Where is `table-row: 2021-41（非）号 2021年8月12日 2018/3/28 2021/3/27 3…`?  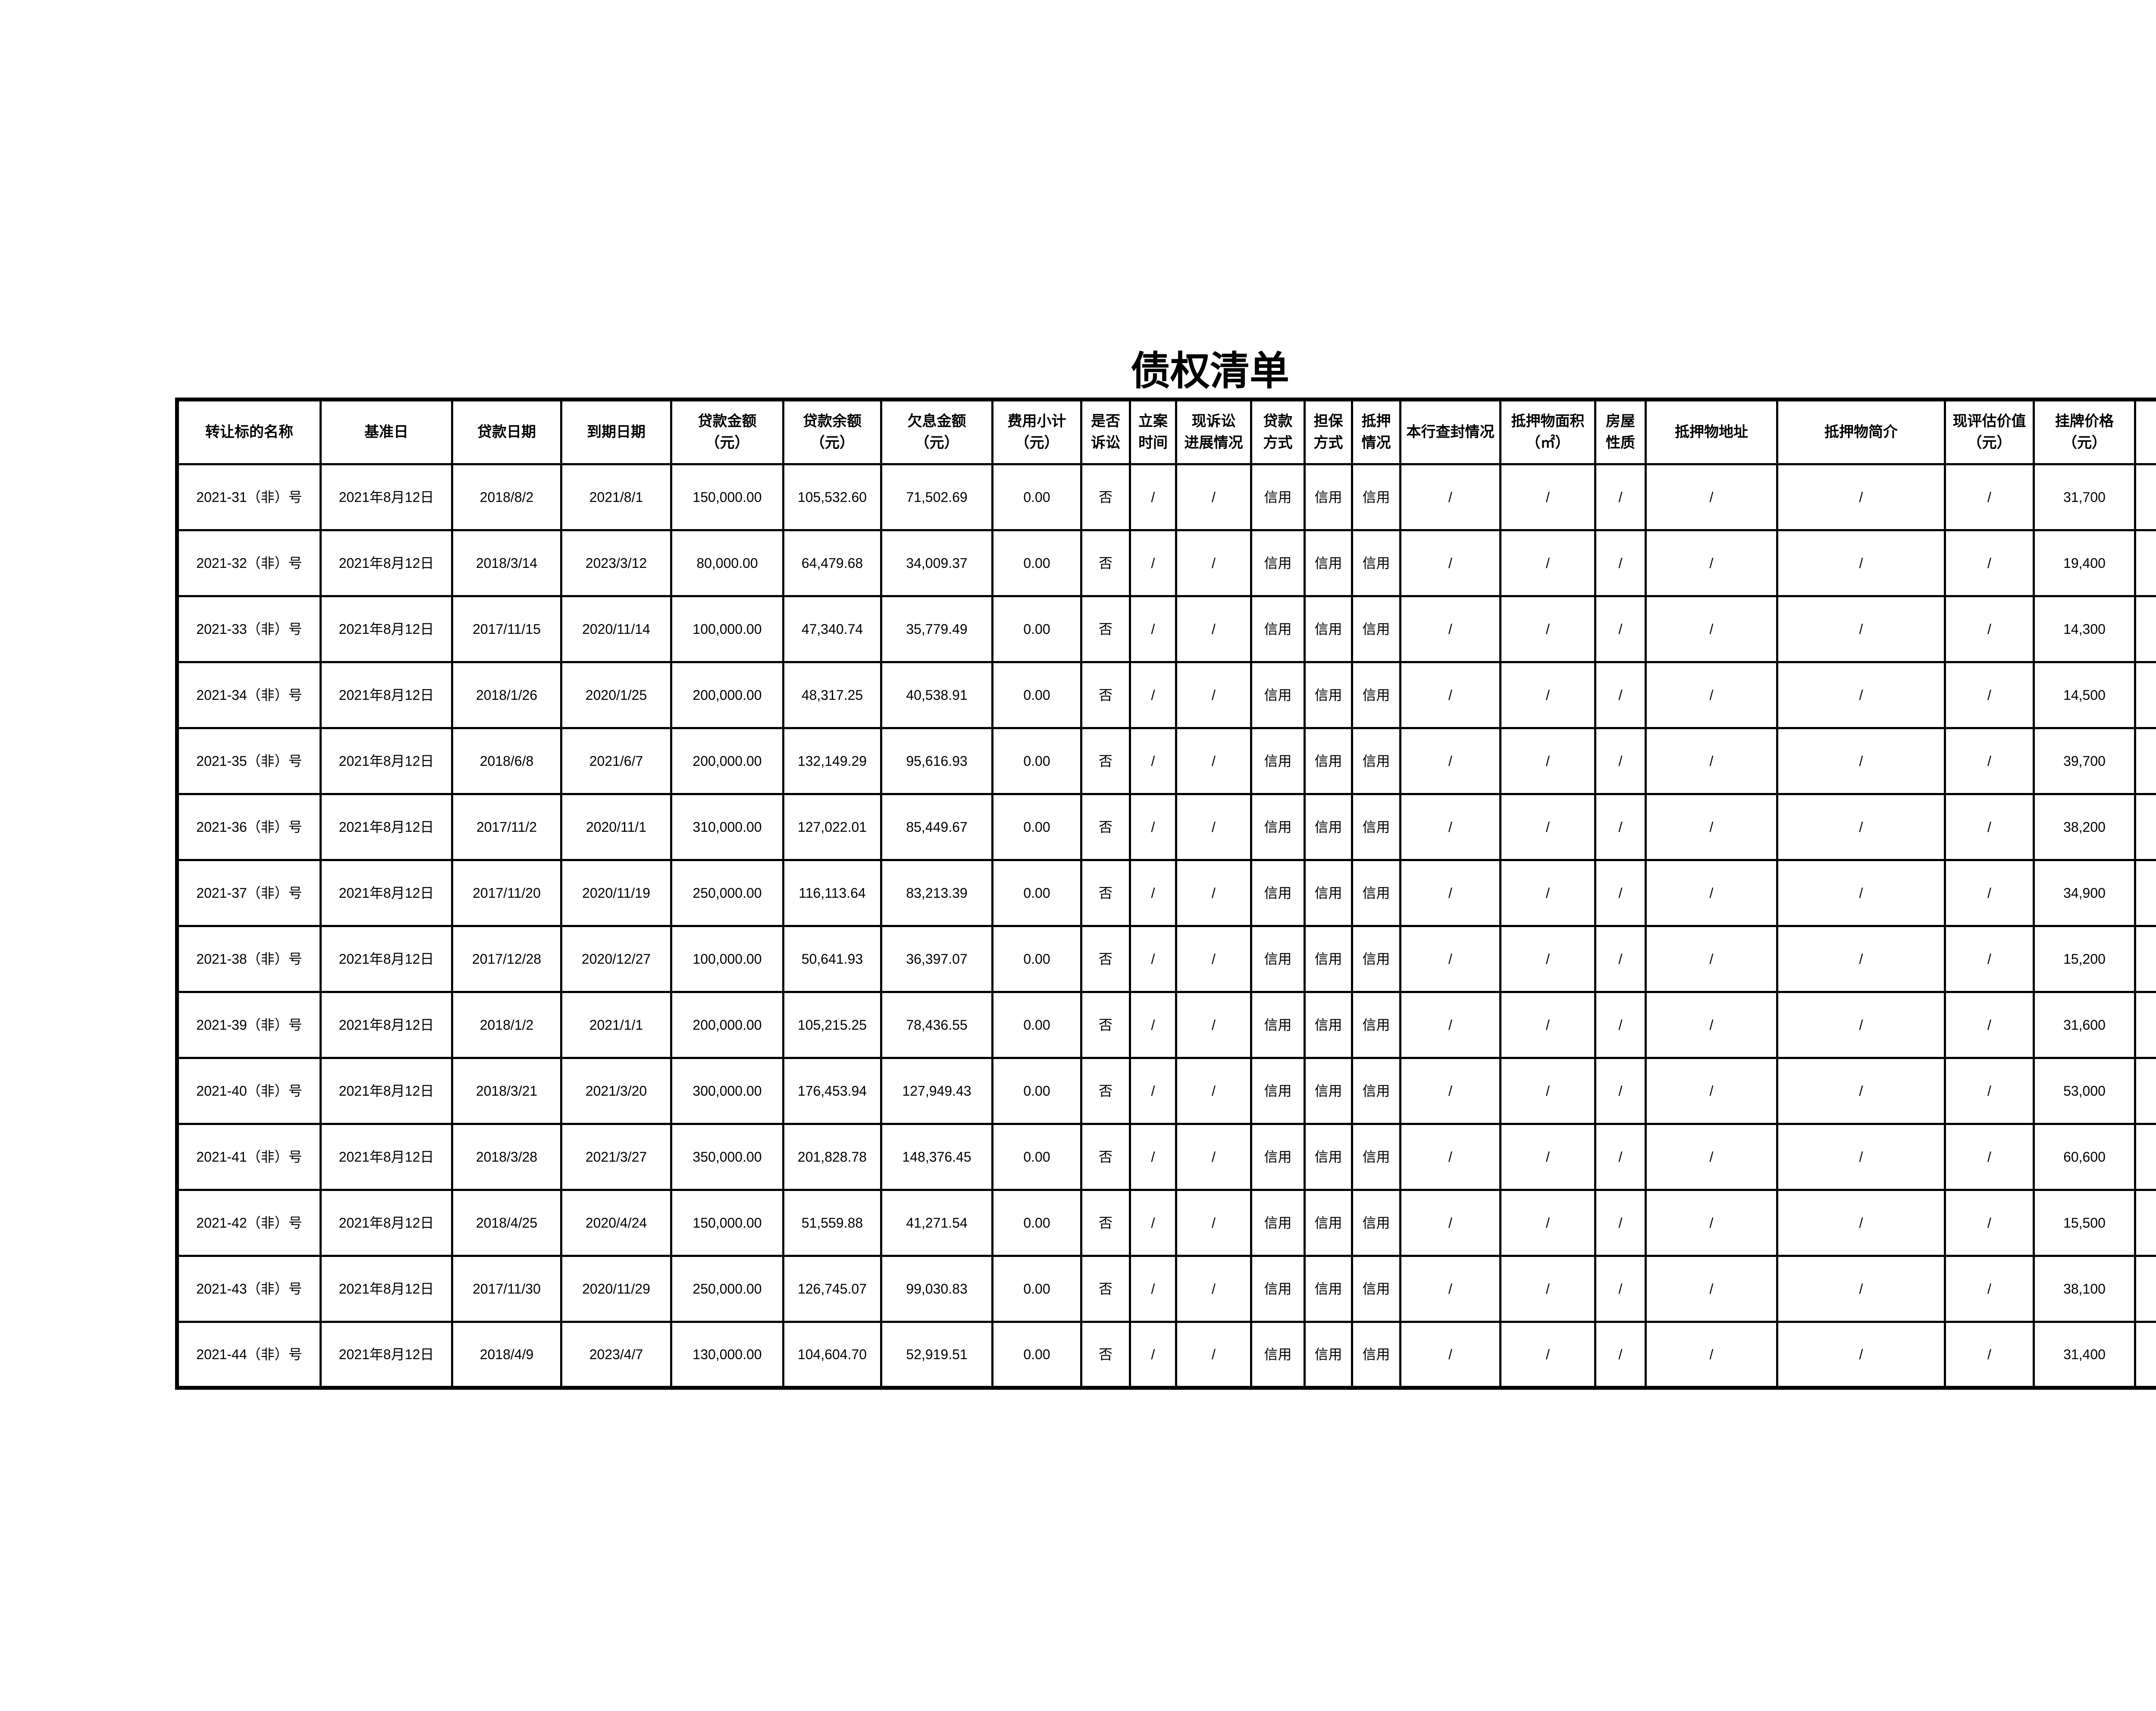 table-row: 2021-41（非）号 2021年8月12日 2018/3/28 2021/3/27 3… is located at coordinates (1166, 1157).